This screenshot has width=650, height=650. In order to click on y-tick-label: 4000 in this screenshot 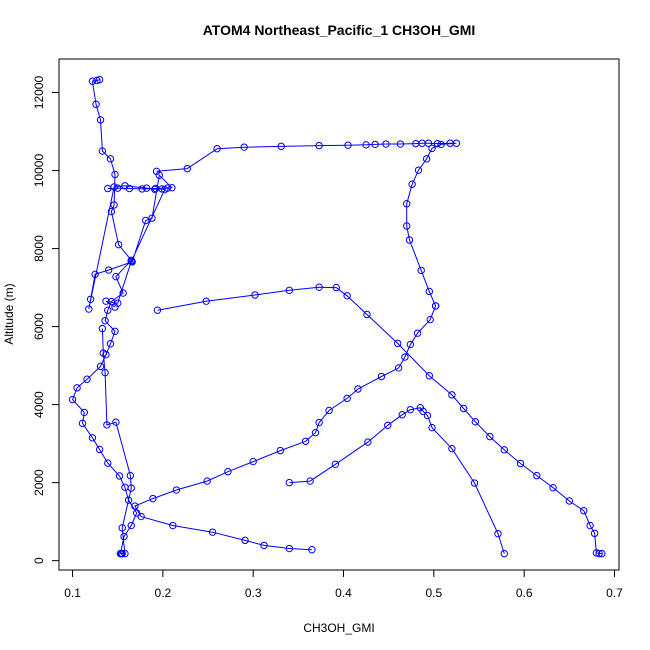, I will do `click(39, 404)`.